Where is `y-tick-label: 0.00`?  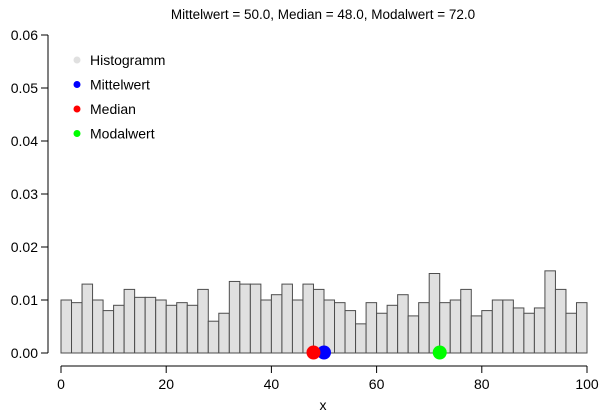 y-tick-label: 0.00 is located at coordinates (24, 353).